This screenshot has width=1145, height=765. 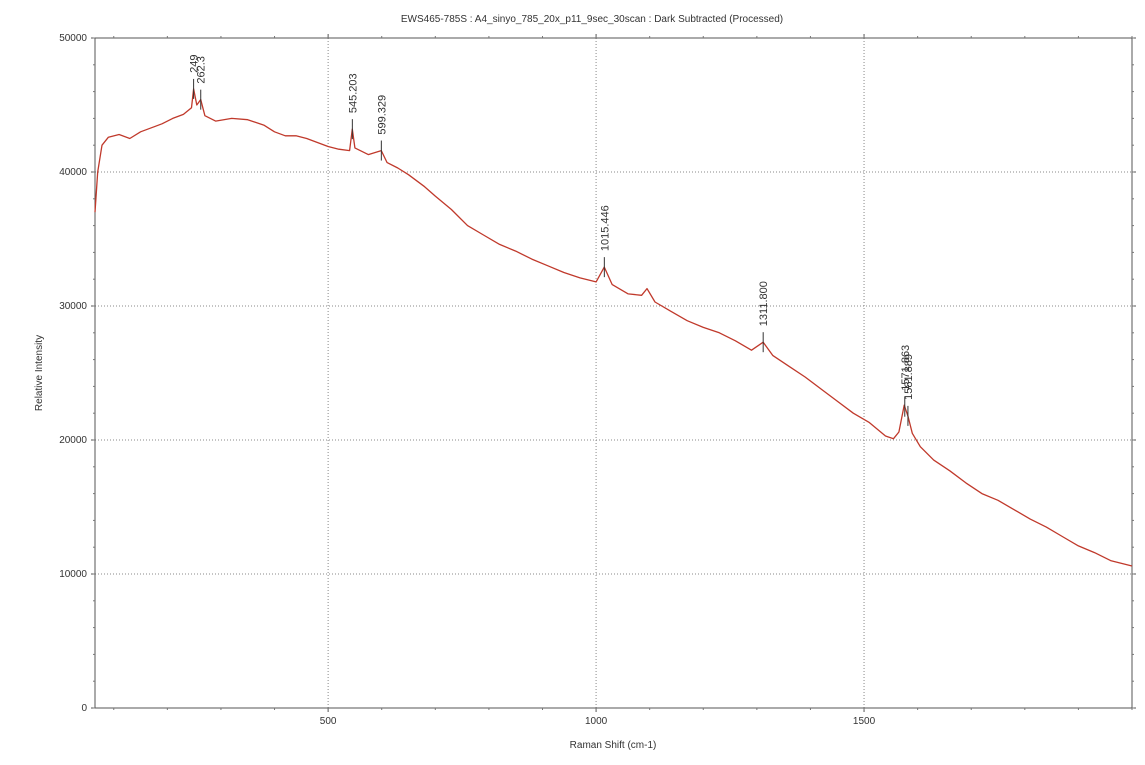 I want to click on peak-label: 1015.446, so click(x=605, y=228).